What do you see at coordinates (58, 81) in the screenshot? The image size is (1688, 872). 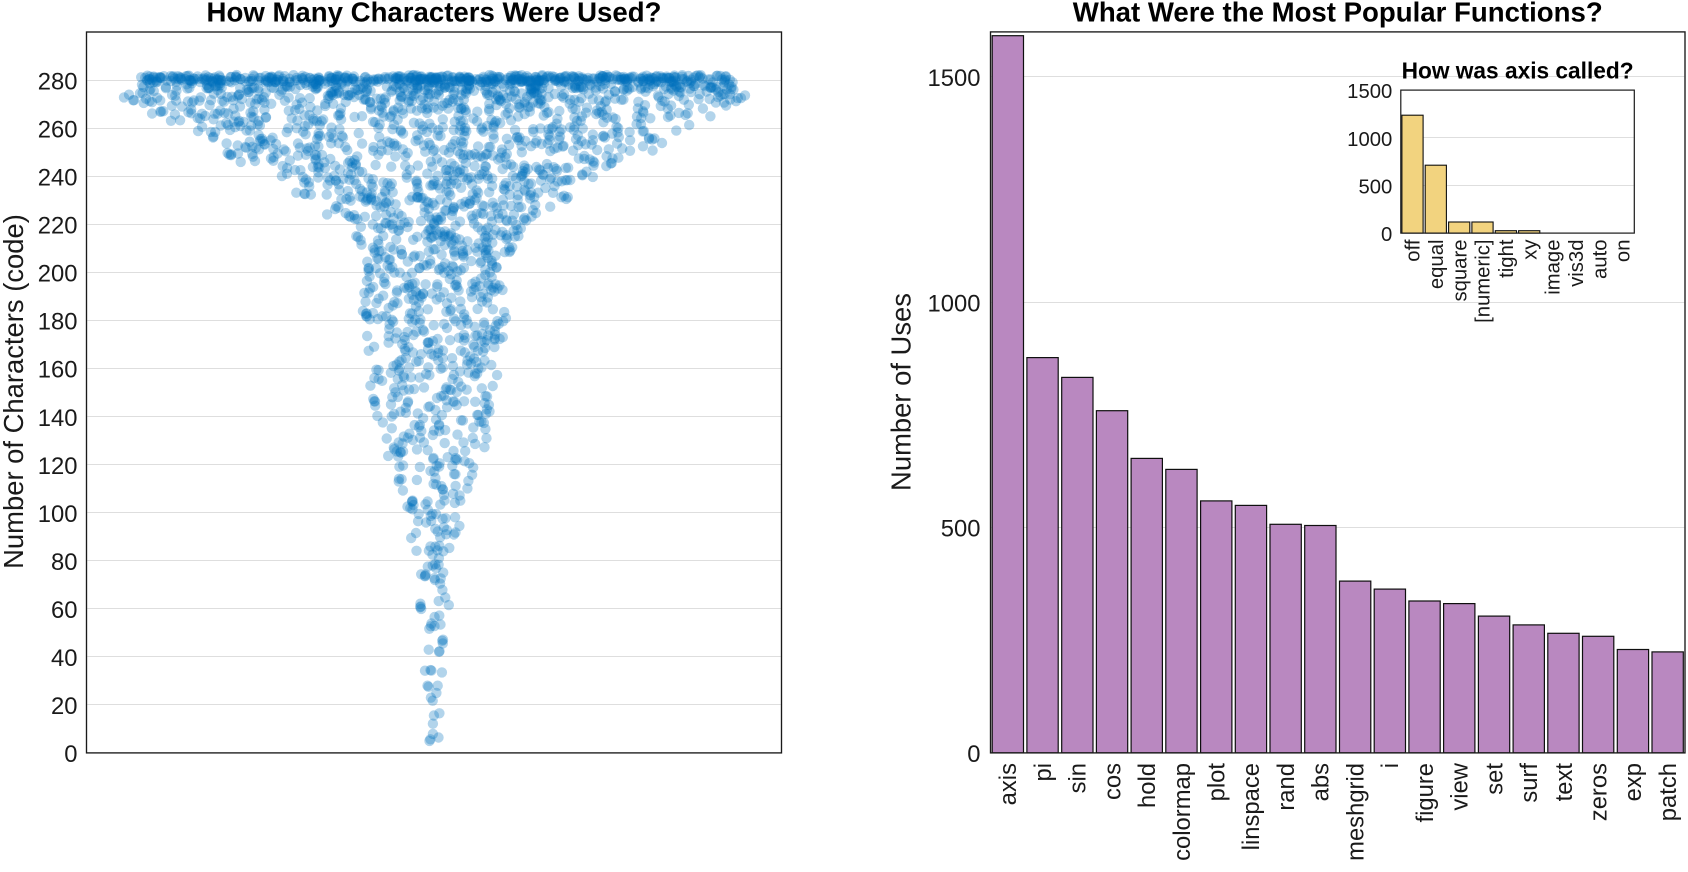 I see `svg-text: 280` at bounding box center [58, 81].